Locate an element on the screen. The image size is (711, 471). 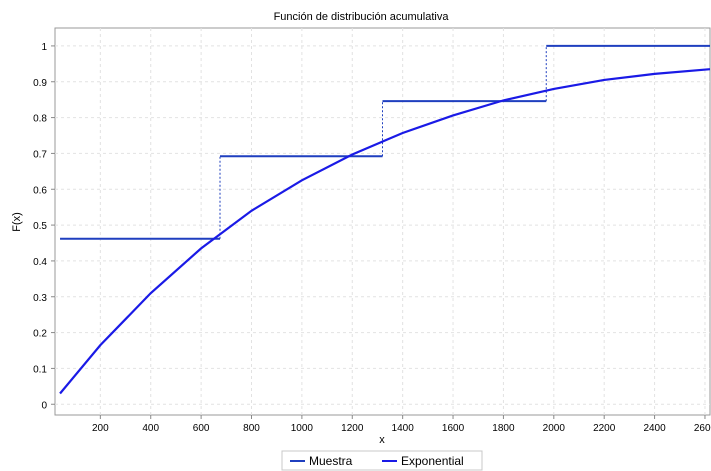
y-tick-label: 0.7 is located at coordinates (40, 154).